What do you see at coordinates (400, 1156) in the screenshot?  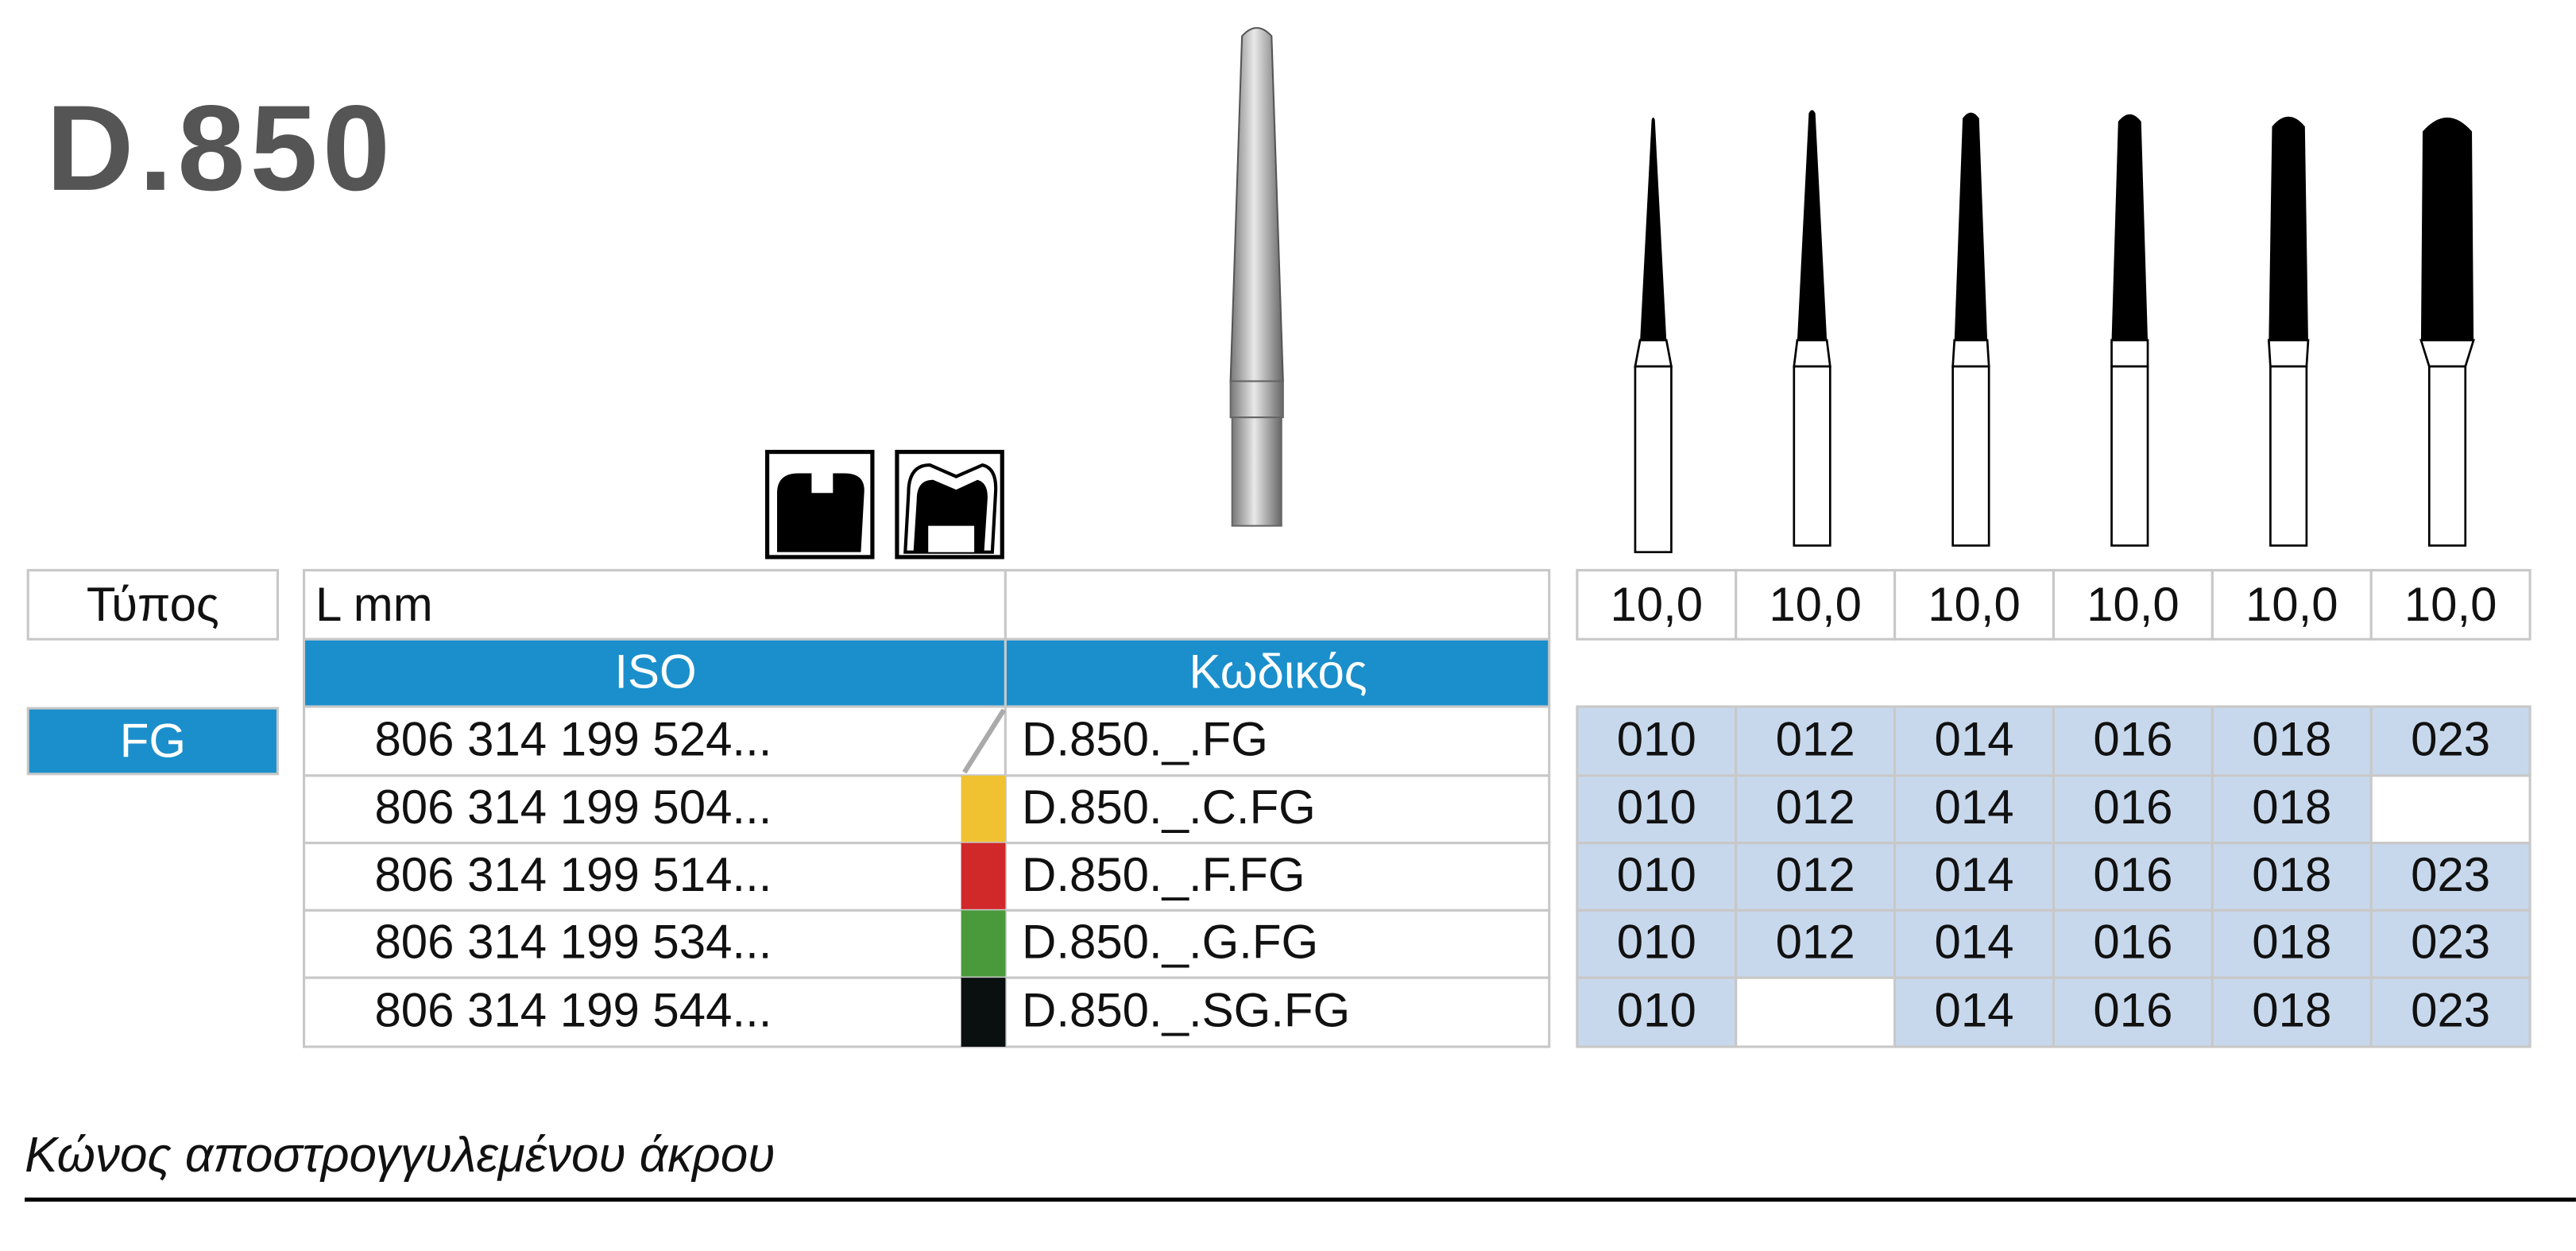 I see `caption: Κώνος αποστρογγυλεμένου άκρου` at bounding box center [400, 1156].